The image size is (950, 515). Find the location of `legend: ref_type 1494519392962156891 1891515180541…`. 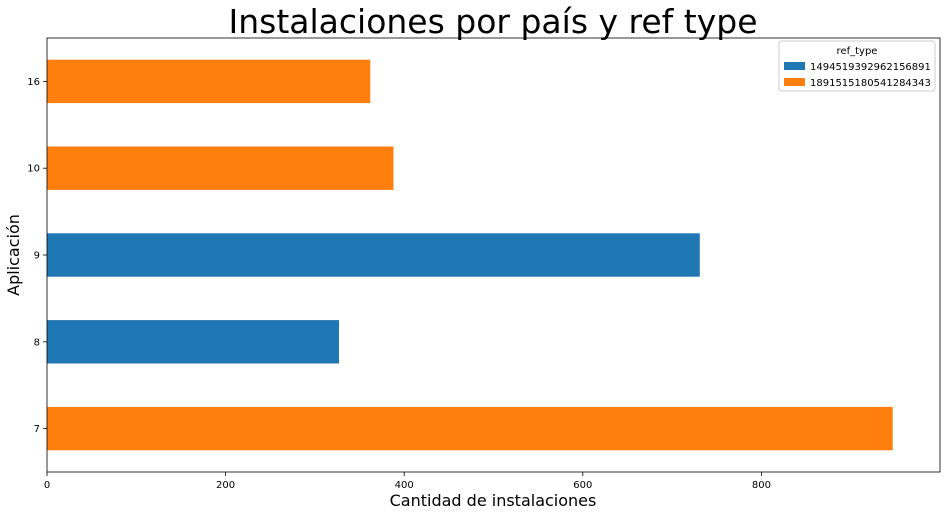

legend: ref_type 1494519392962156891 1891515180541… is located at coordinates (857, 66).